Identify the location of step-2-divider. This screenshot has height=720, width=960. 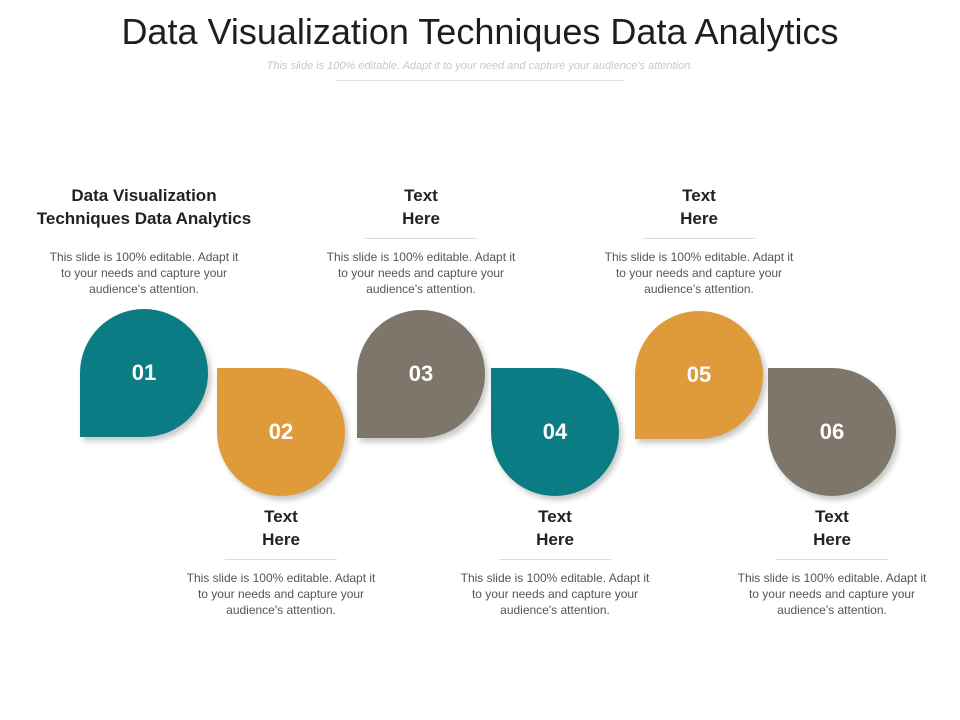
(281, 559).